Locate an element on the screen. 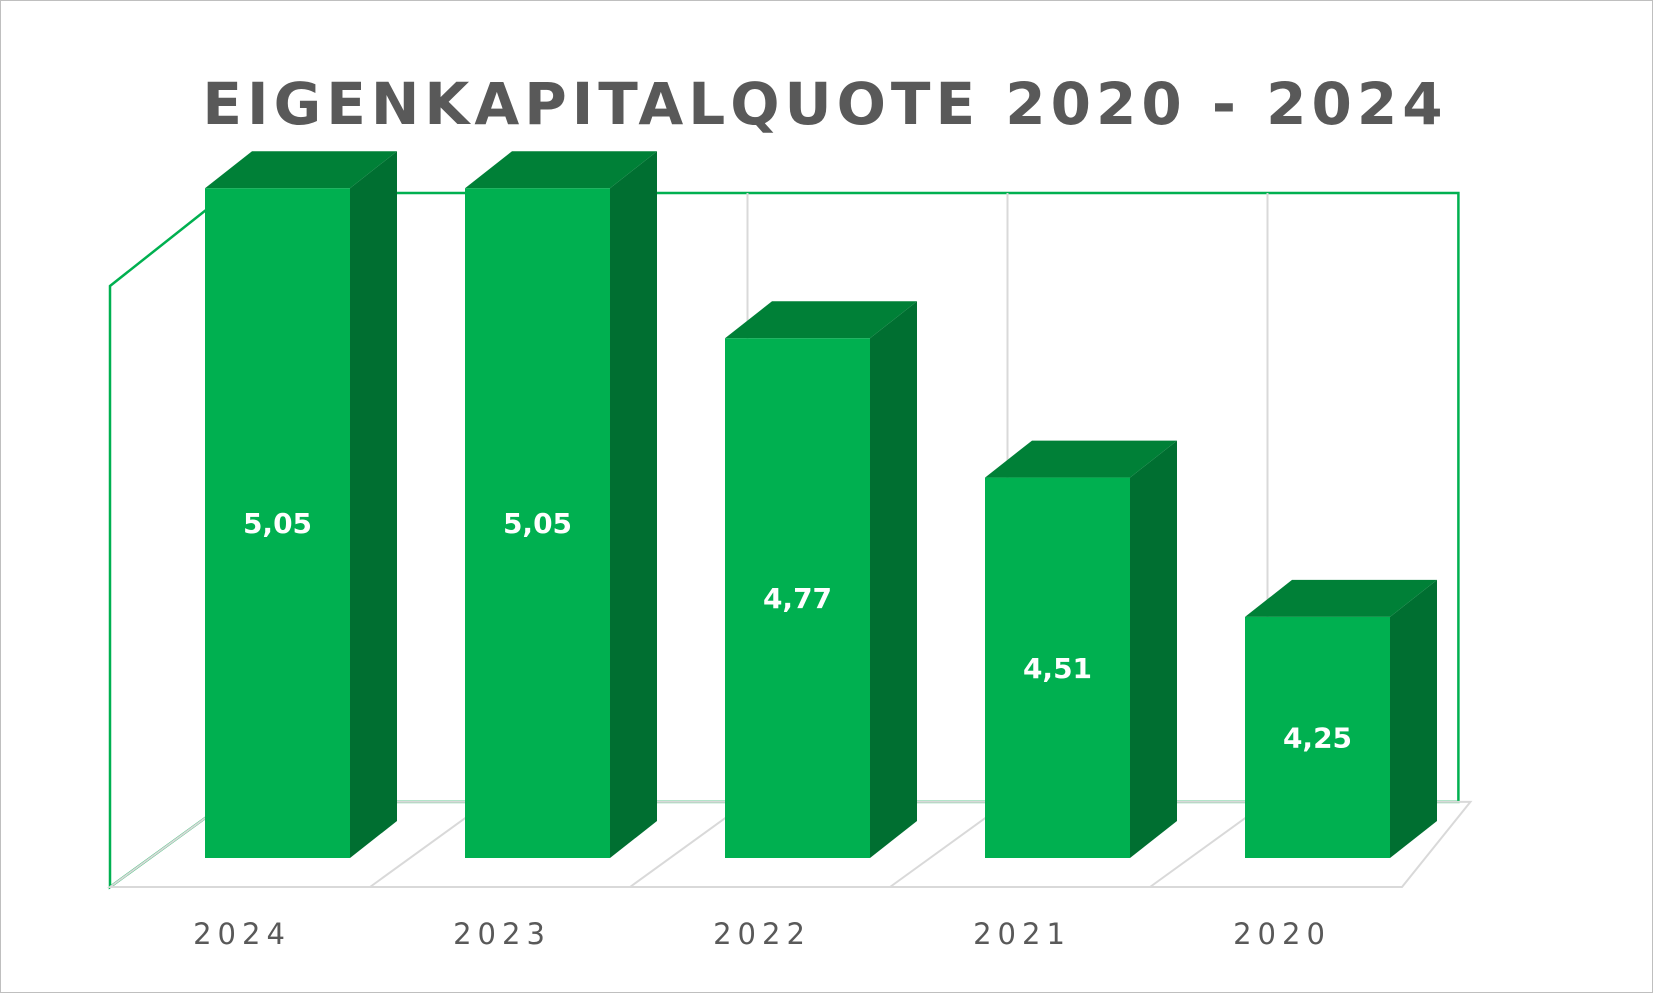 This screenshot has width=1653, height=993. bar-2020: 4,25 is located at coordinates (1341, 718).